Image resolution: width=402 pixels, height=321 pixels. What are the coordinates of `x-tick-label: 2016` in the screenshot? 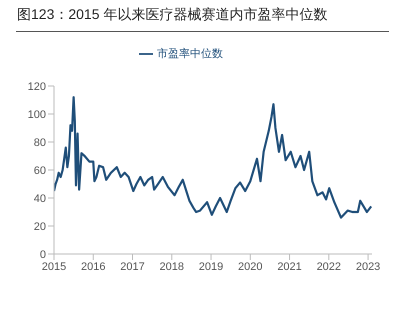 It's located at (93, 266).